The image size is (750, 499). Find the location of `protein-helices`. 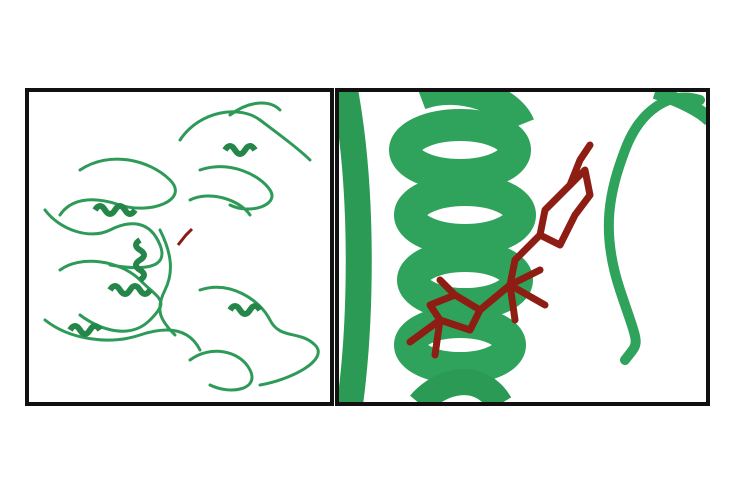

protein-helices is located at coordinates (165, 240).